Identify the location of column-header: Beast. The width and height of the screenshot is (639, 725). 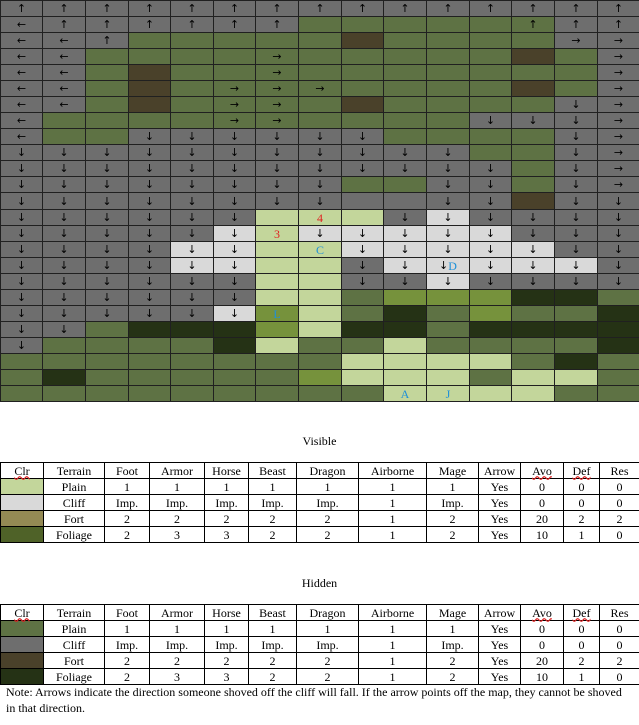
(272, 470).